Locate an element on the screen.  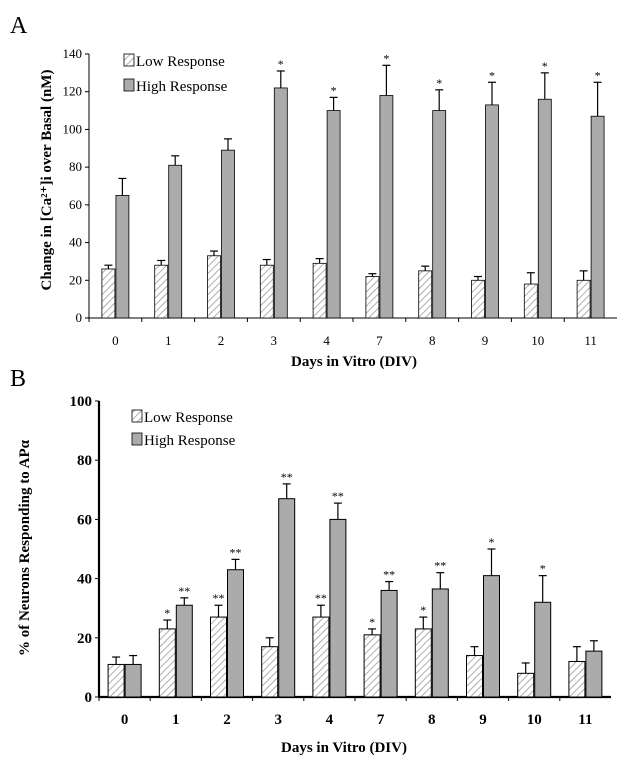
y-tick-label: 20 is located at coordinates (75, 279).